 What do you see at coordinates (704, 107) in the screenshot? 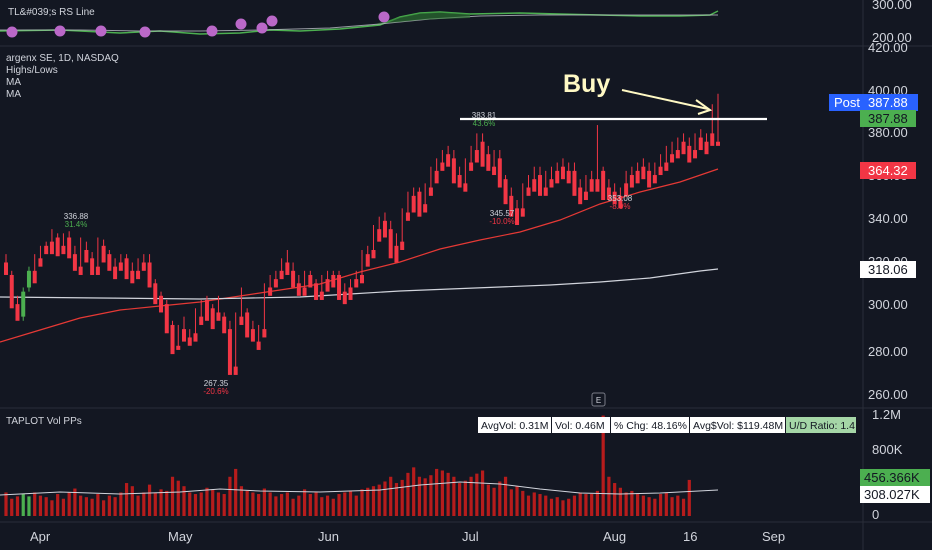
I see `buy-arrow-head` at bounding box center [704, 107].